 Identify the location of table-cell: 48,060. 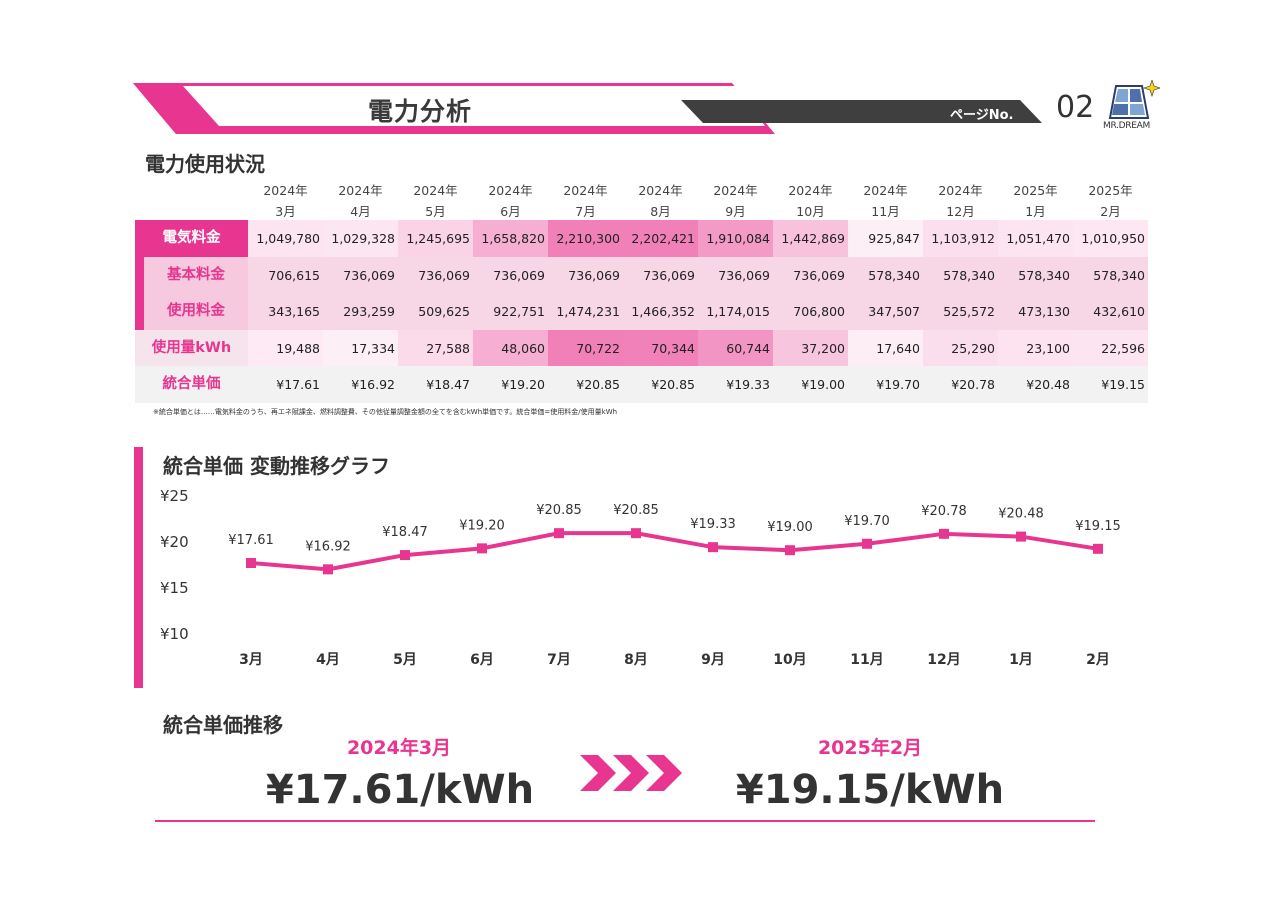
(510, 348).